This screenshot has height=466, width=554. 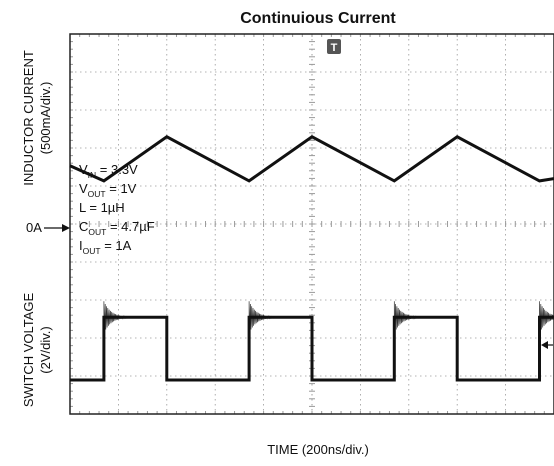 I want to click on inductor-ylabel: INDUCTOR CURRENT, so click(x=28, y=118).